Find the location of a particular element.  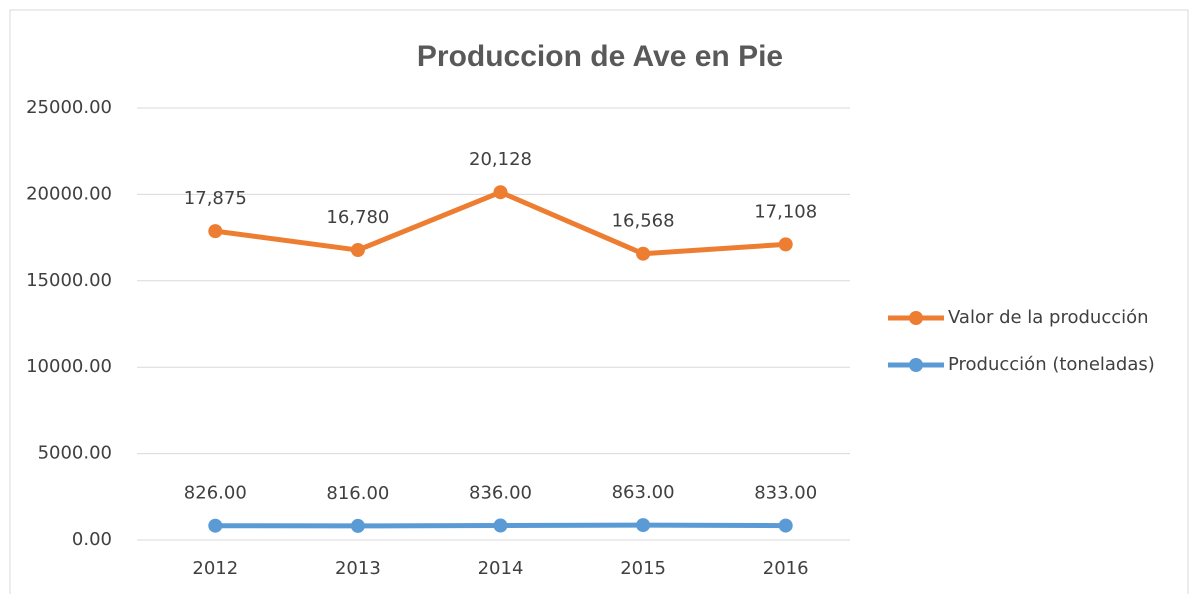

chart-title: Produccion de Ave en Pie is located at coordinates (600, 56).